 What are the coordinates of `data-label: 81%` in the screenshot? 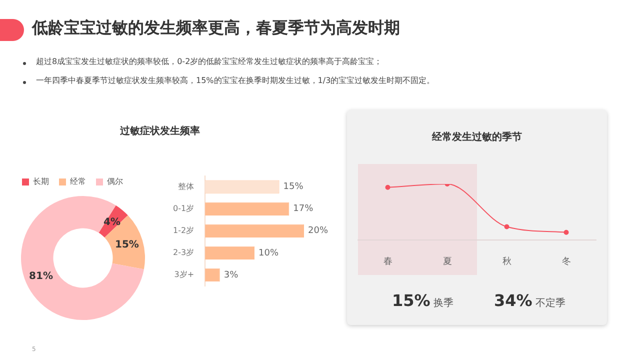 It's located at (41, 276).